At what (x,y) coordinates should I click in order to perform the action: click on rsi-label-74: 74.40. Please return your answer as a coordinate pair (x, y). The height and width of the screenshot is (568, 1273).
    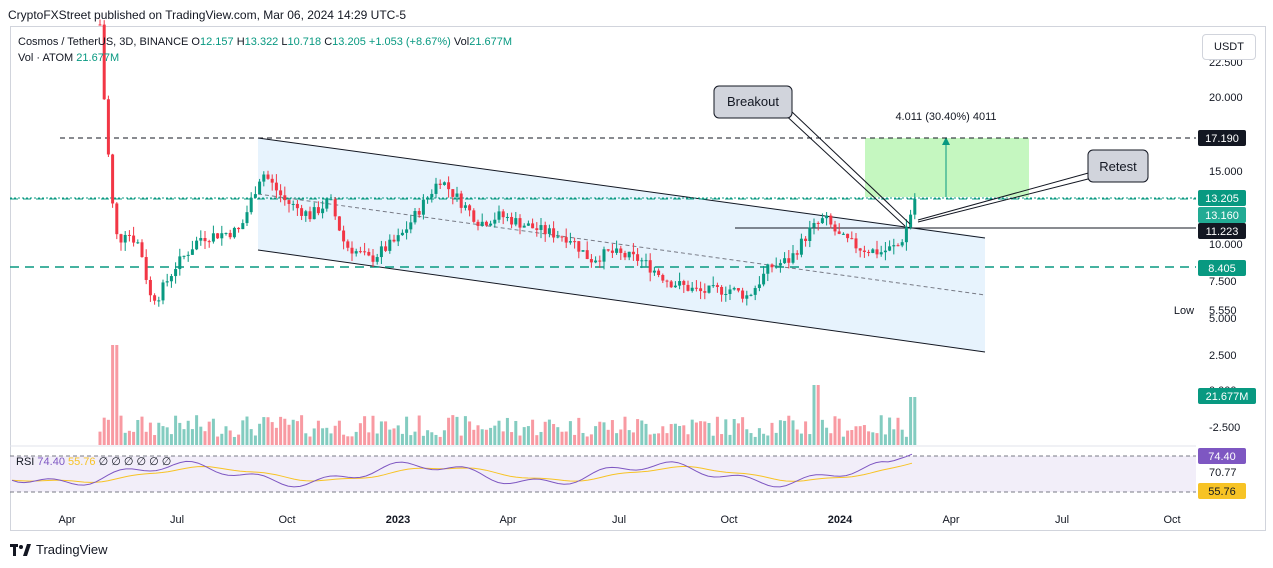
    Looking at the image, I should click on (1222, 457).